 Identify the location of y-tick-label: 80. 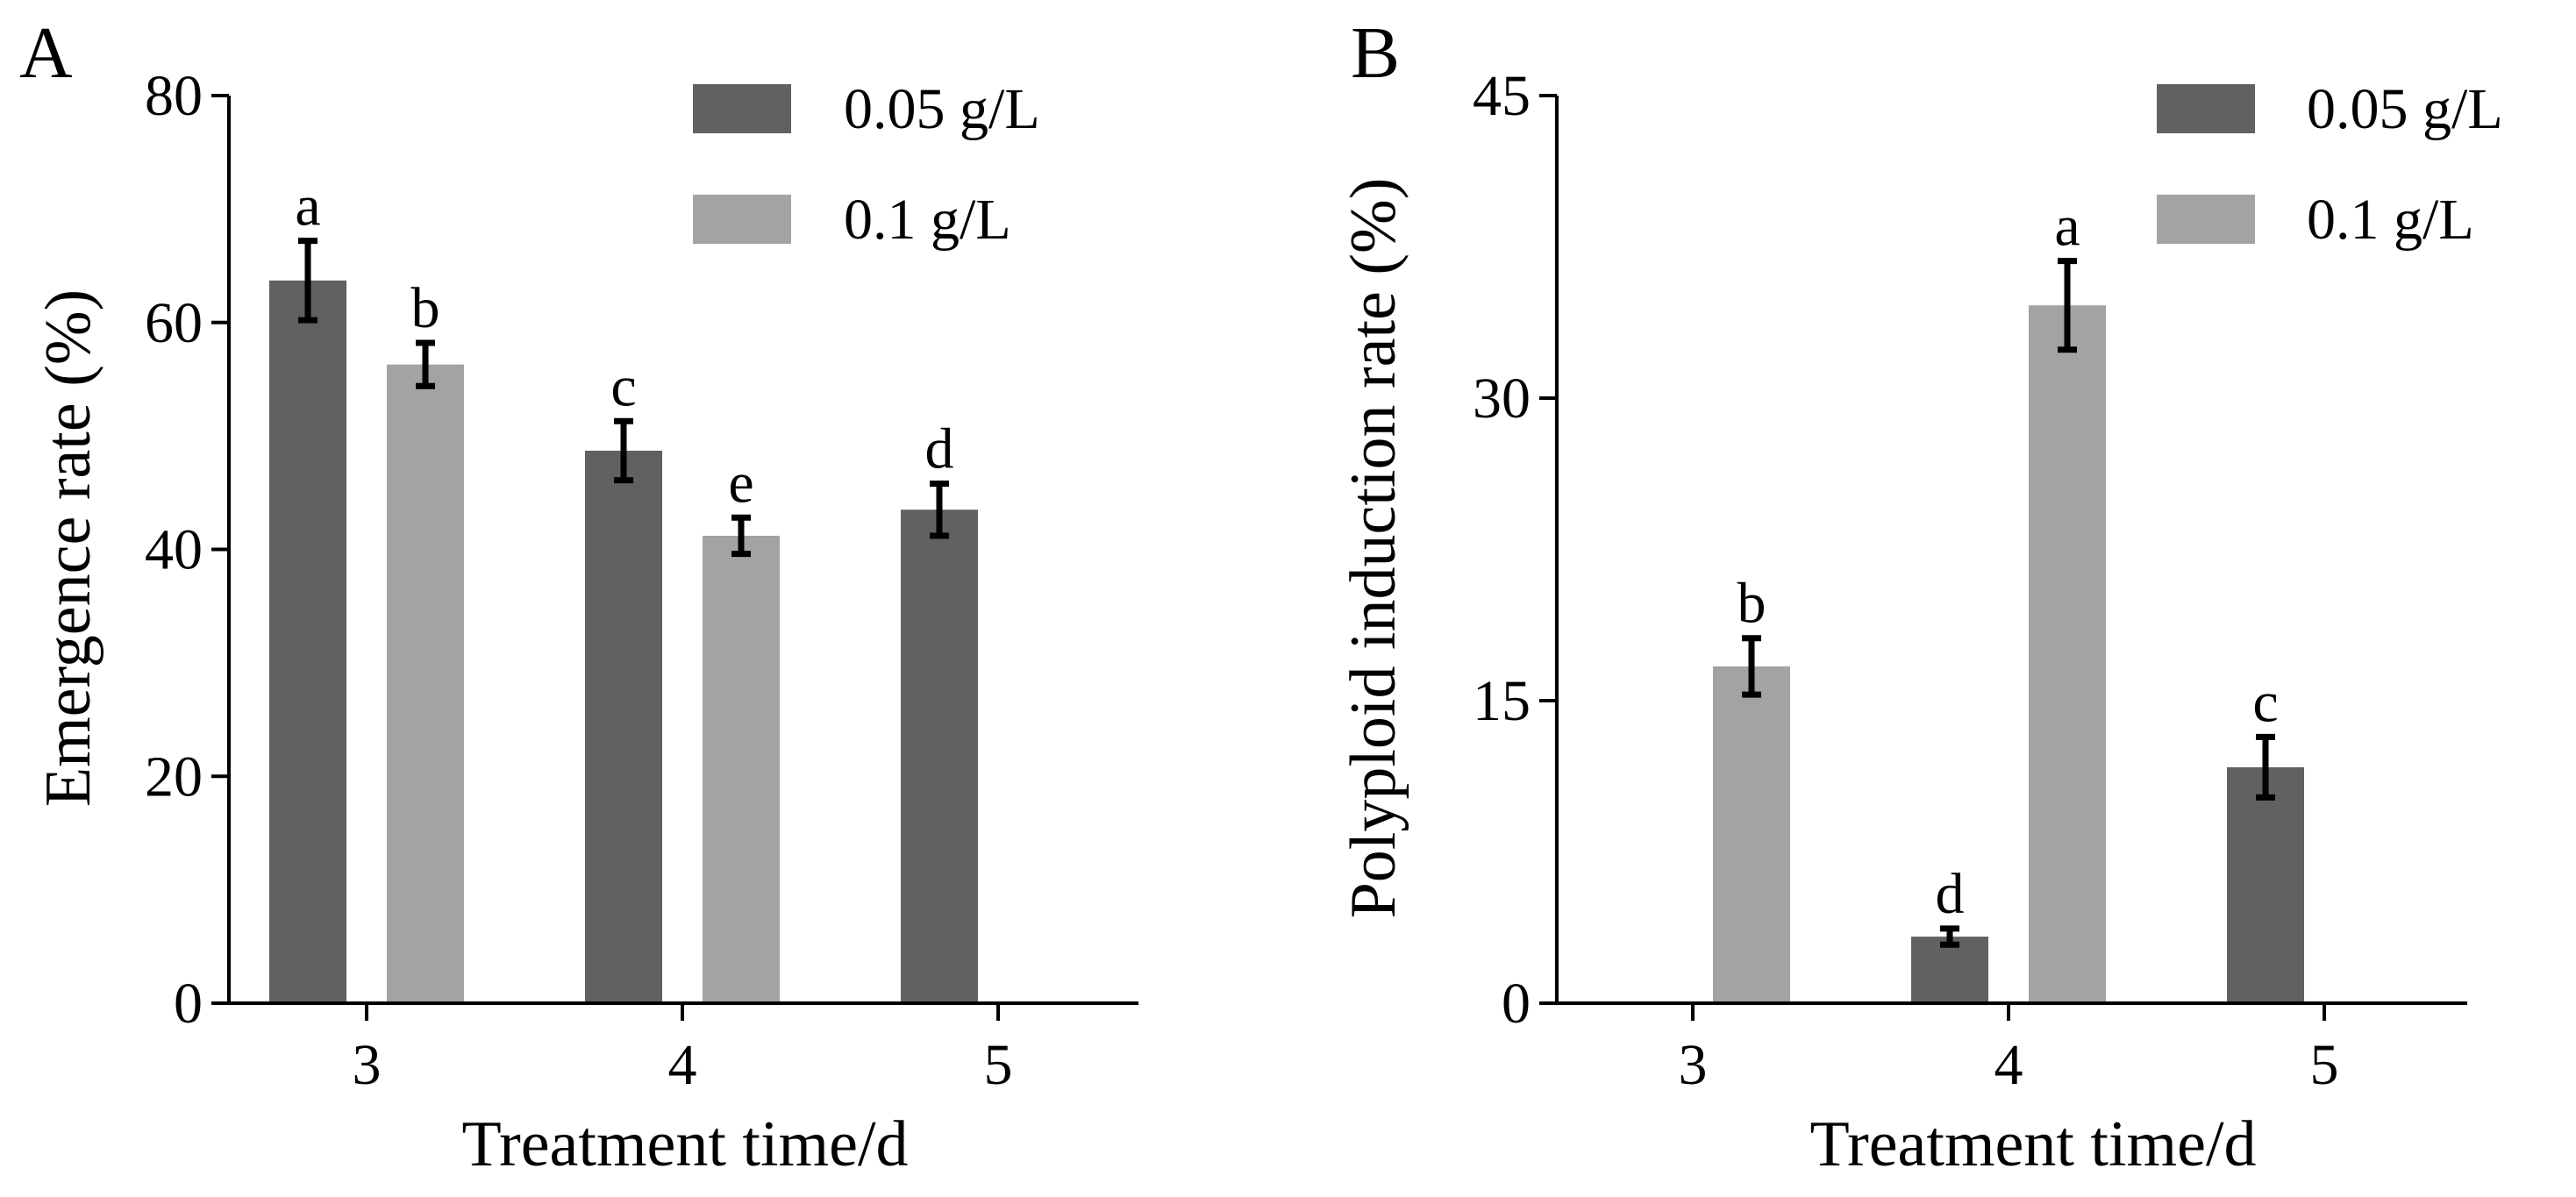
(174, 96).